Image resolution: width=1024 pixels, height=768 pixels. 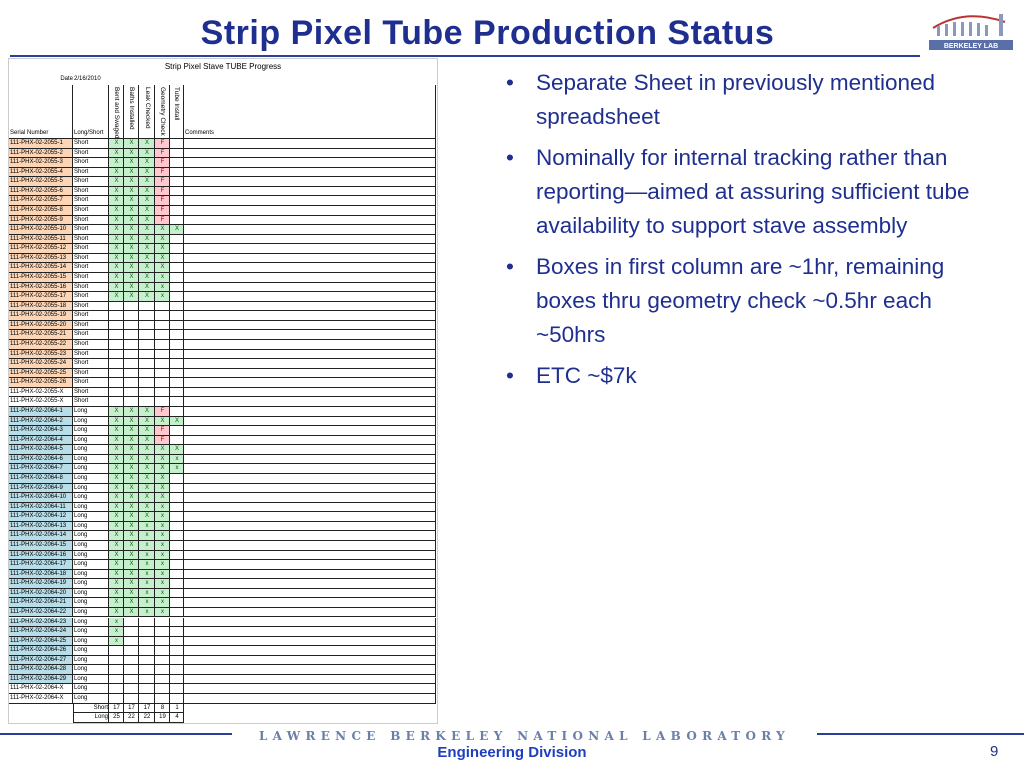 What do you see at coordinates (41, 593) in the screenshot?
I see `serial-number: 111-PHX-02-2064-20` at bounding box center [41, 593].